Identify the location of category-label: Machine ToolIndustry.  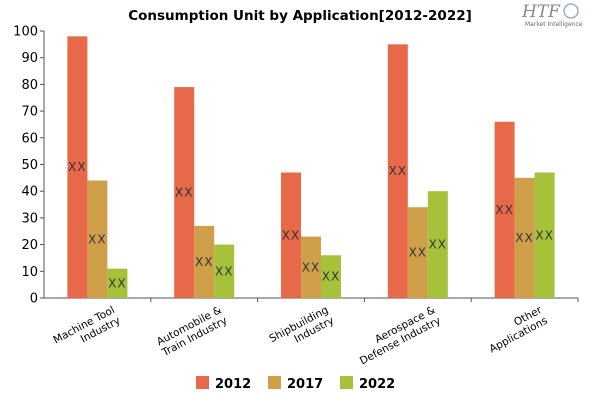
(86, 330).